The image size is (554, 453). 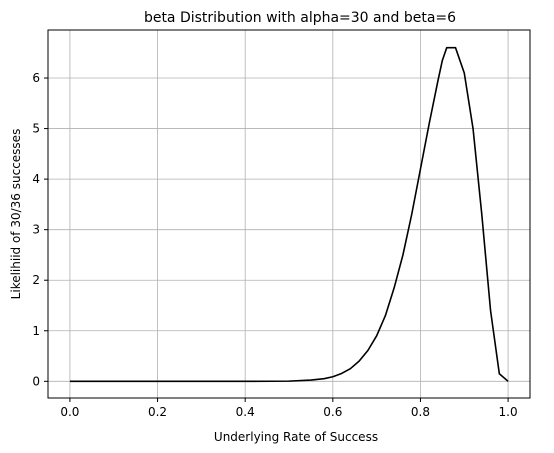 I want to click on x-axis-ticks: 0.0 0.2 0.4 0.6 0.8 1.0, so click(x=289, y=408).